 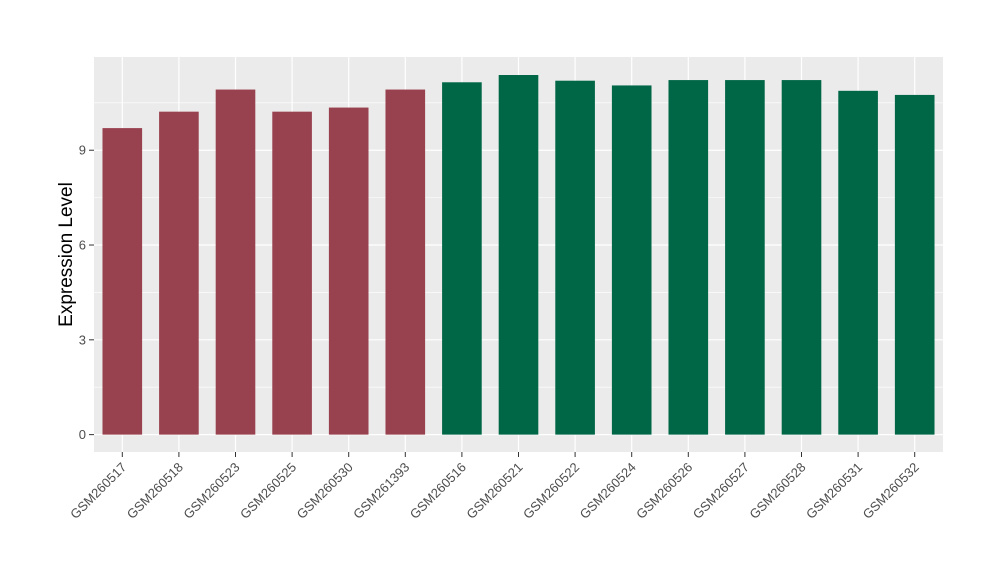 I want to click on x-tick-label: GSM260532, so click(x=891, y=491).